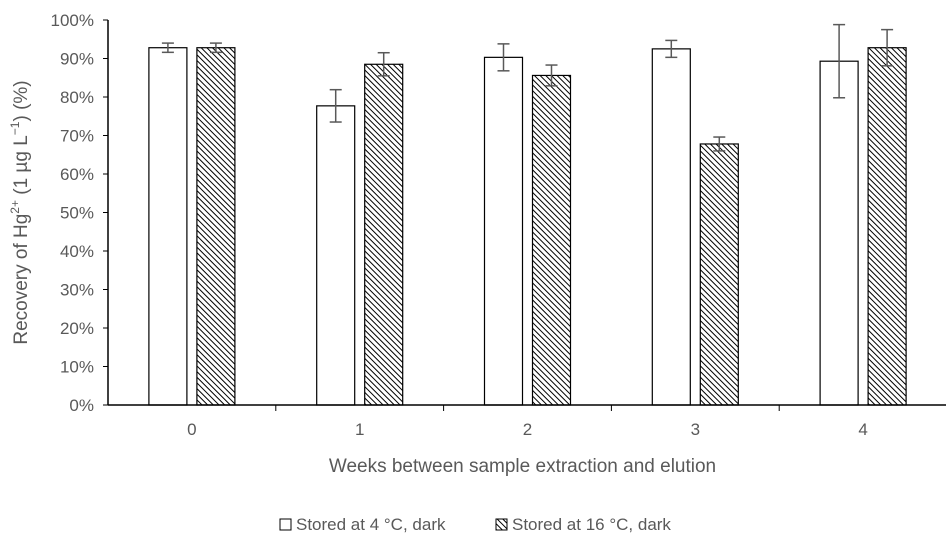 Image resolution: width=947 pixels, height=539 pixels. What do you see at coordinates (862, 429) in the screenshot?
I see `x-tick-label: 4` at bounding box center [862, 429].